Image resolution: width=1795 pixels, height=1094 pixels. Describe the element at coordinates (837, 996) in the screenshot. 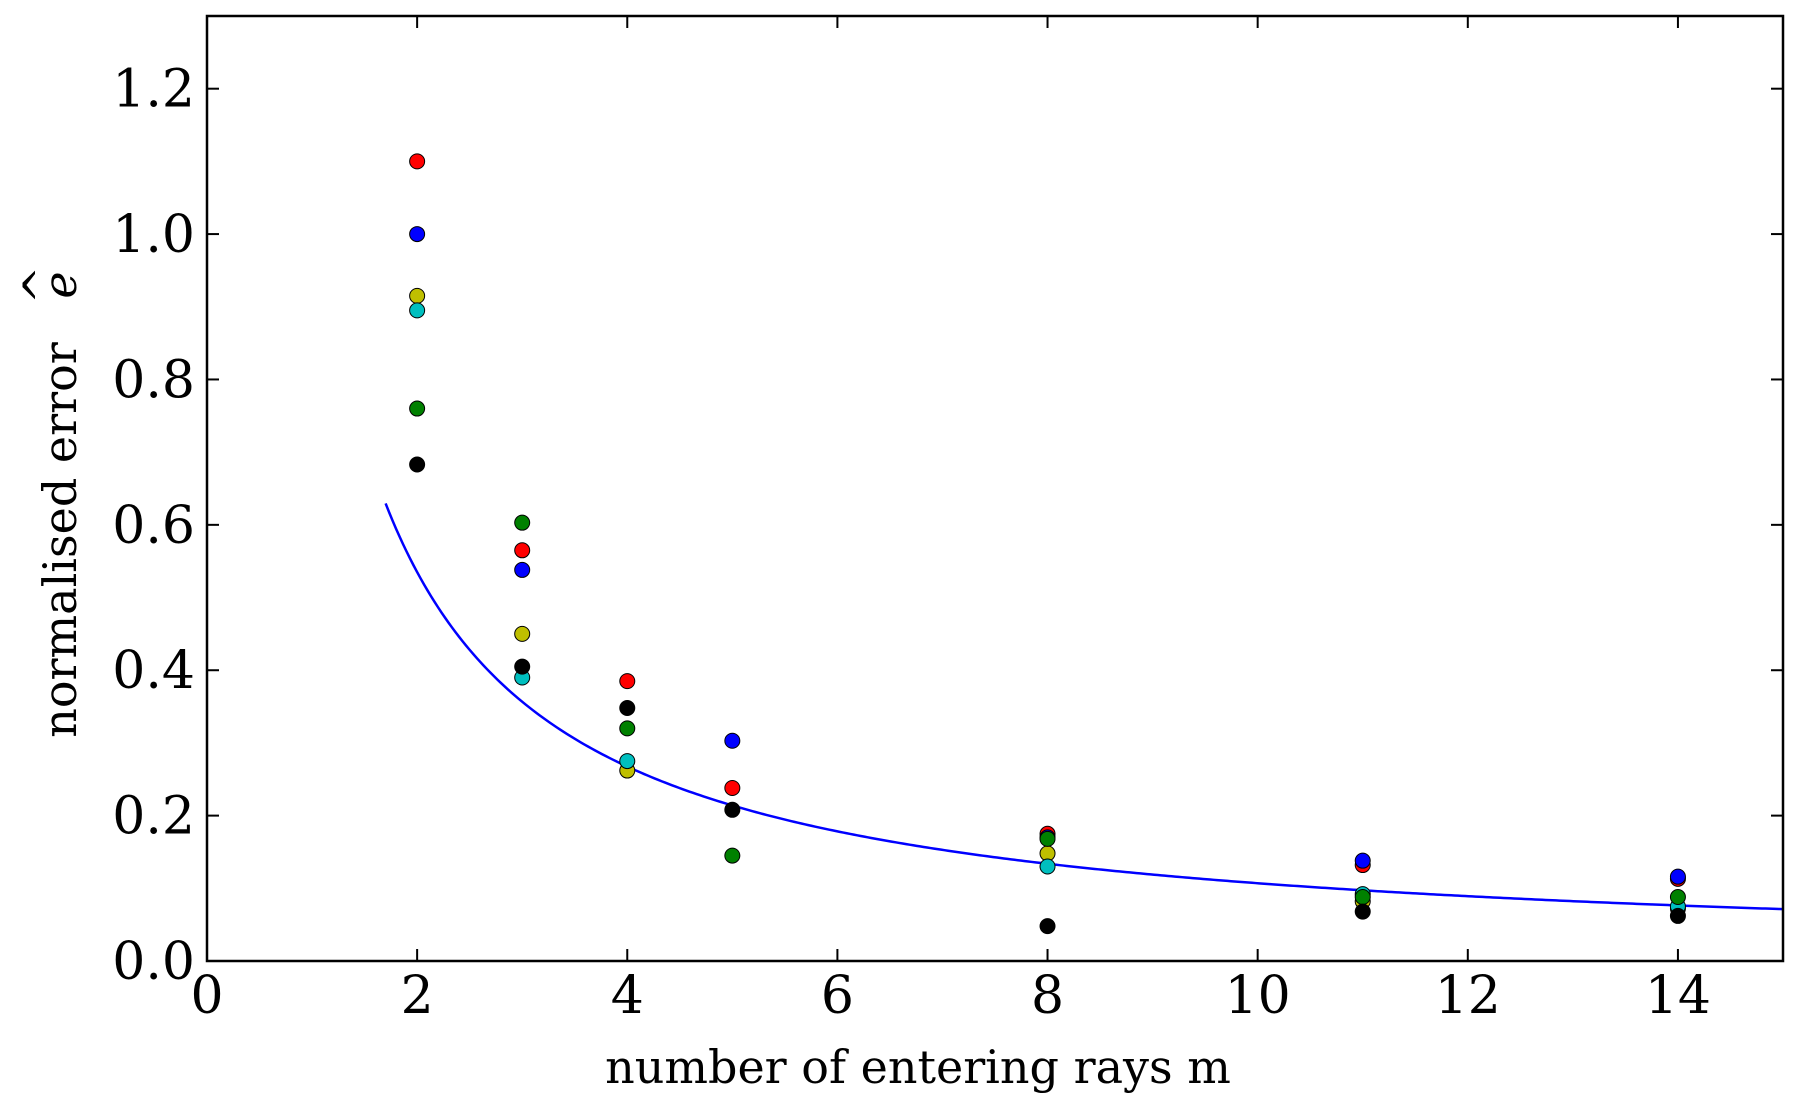

I see `x-tick-label-3: 6` at that location.